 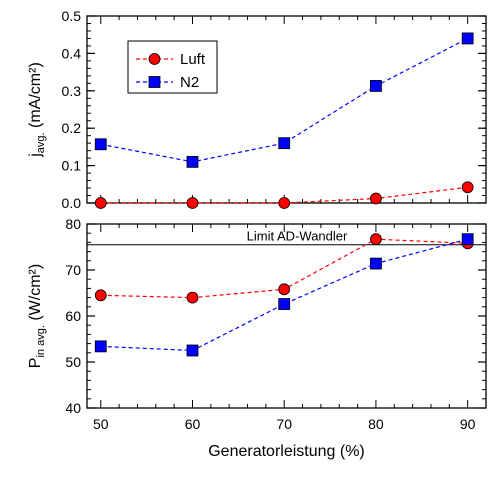 I want to click on legend: Luft N2, so click(x=172, y=67).